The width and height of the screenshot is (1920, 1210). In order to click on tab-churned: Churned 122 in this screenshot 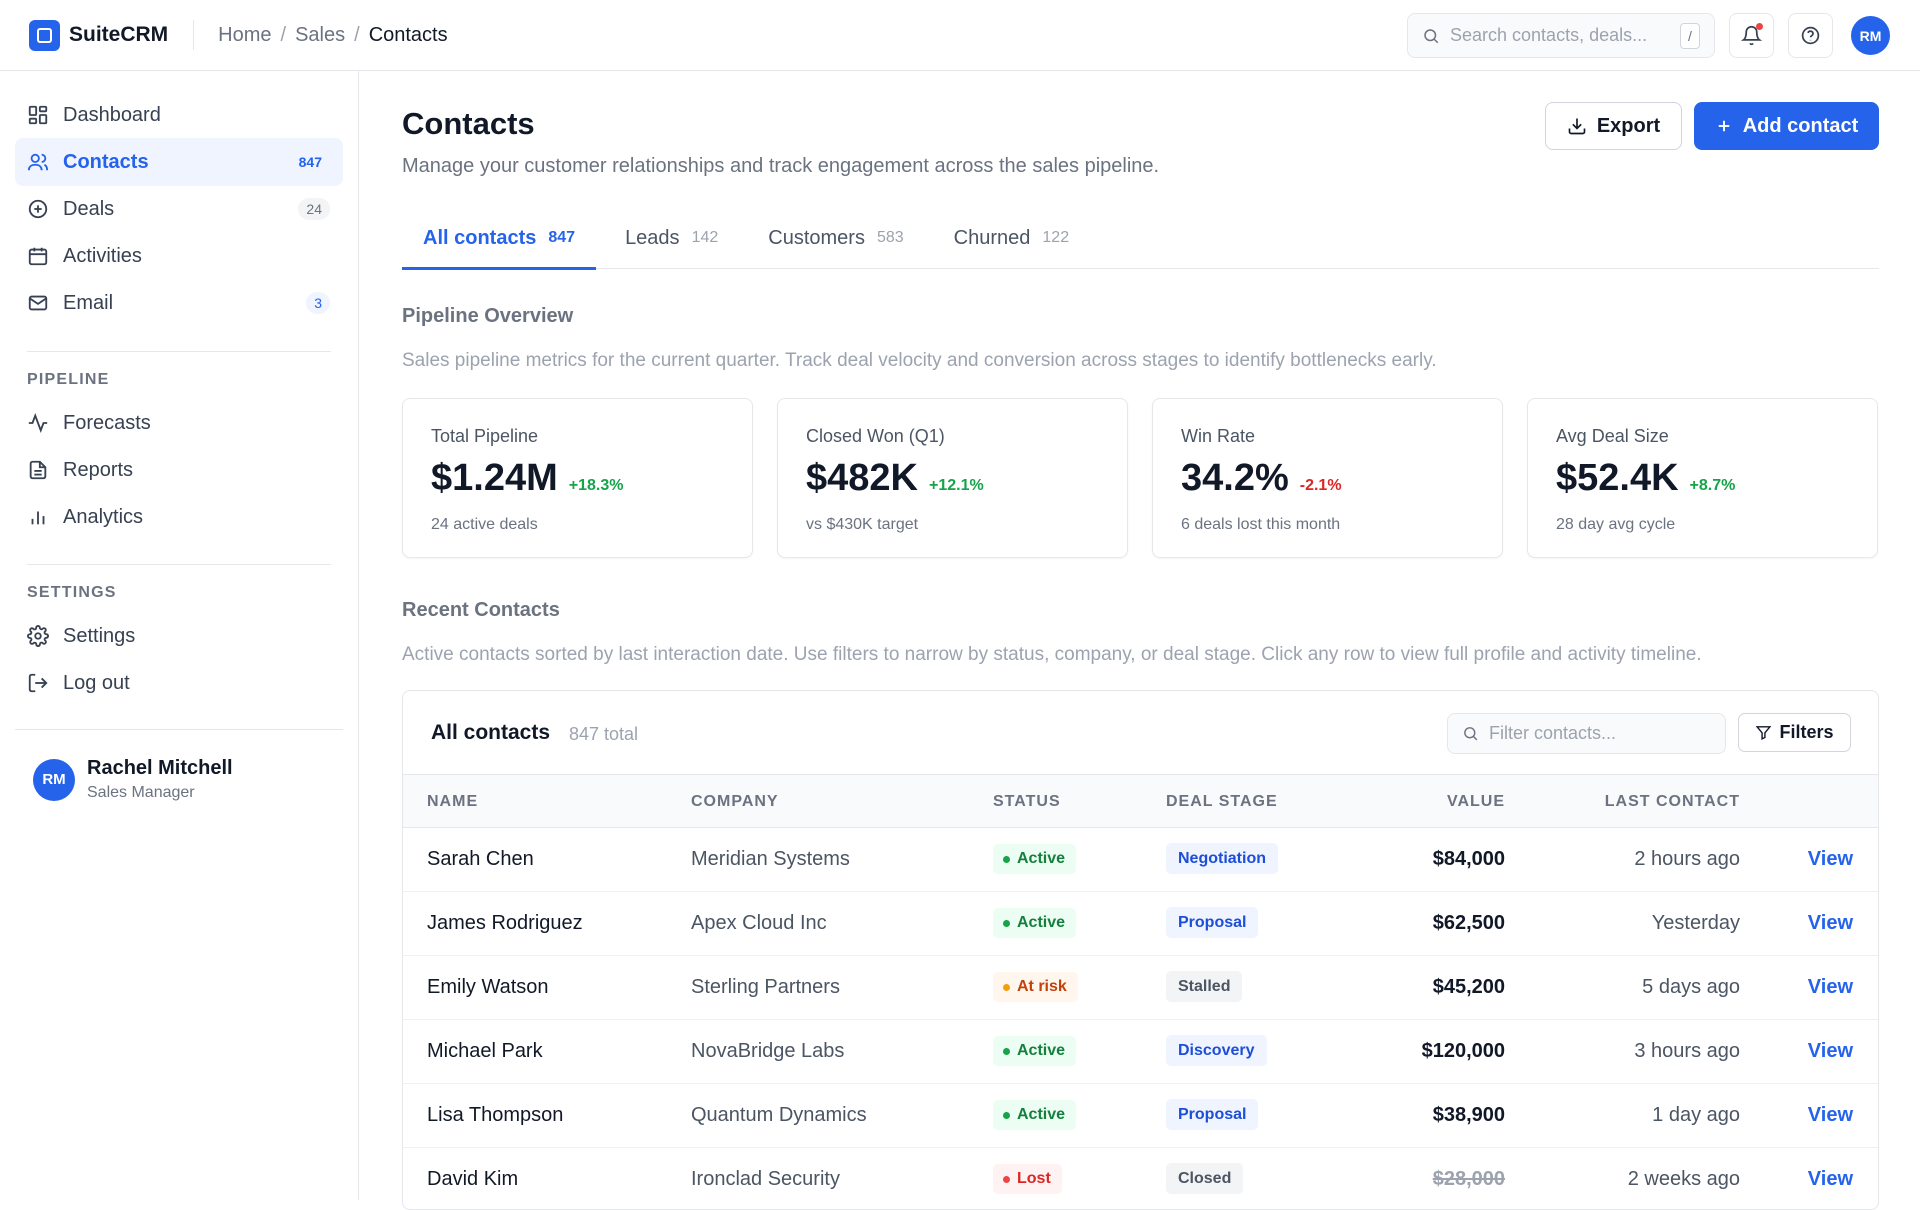, I will do `click(1011, 238)`.